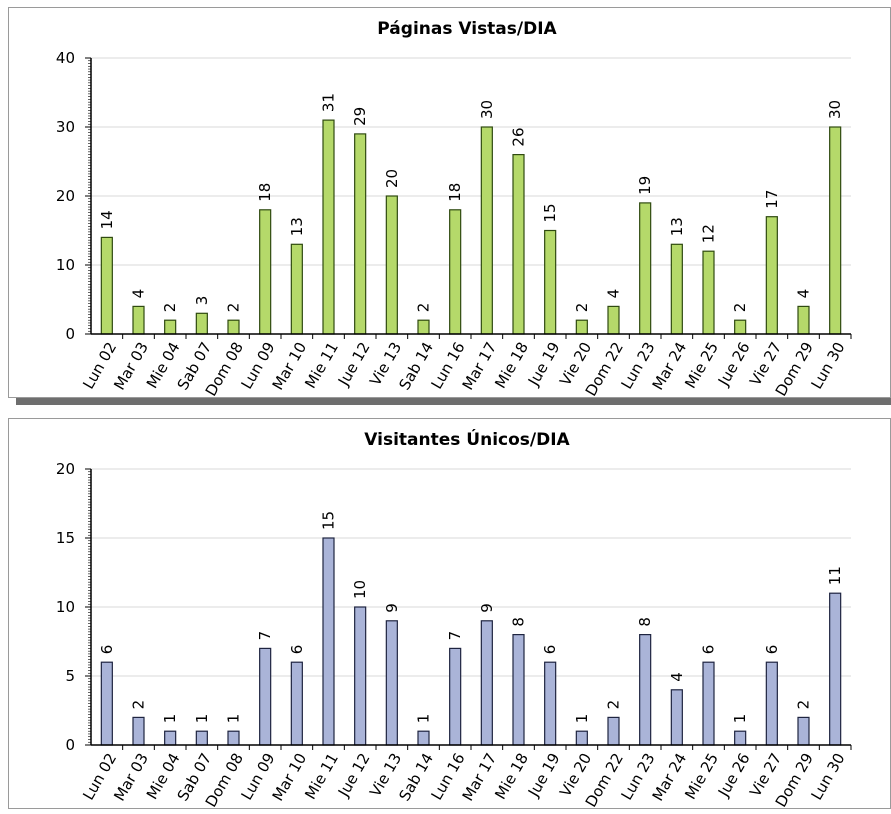  I want to click on chart2-y-tick-label: 10, so click(65, 607).